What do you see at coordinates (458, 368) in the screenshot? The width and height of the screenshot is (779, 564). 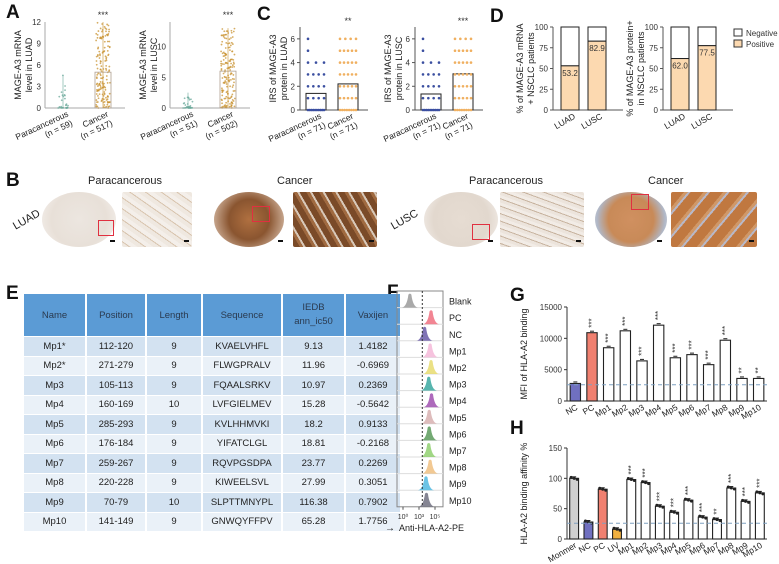 I see `sample-label: Mp2` at bounding box center [458, 368].